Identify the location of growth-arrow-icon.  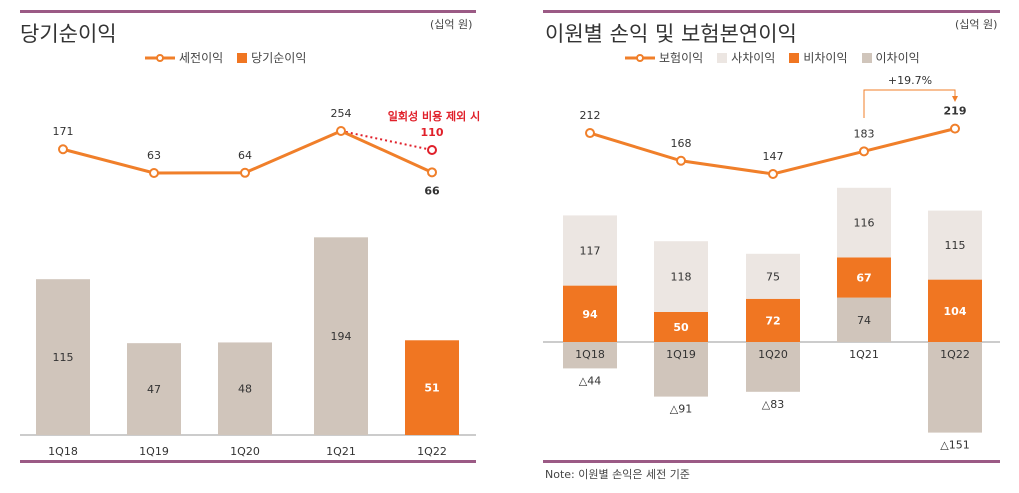
(955, 99).